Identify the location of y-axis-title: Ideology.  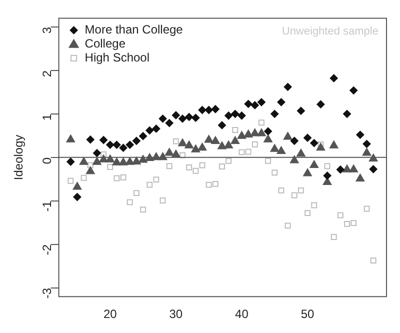
(19, 157).